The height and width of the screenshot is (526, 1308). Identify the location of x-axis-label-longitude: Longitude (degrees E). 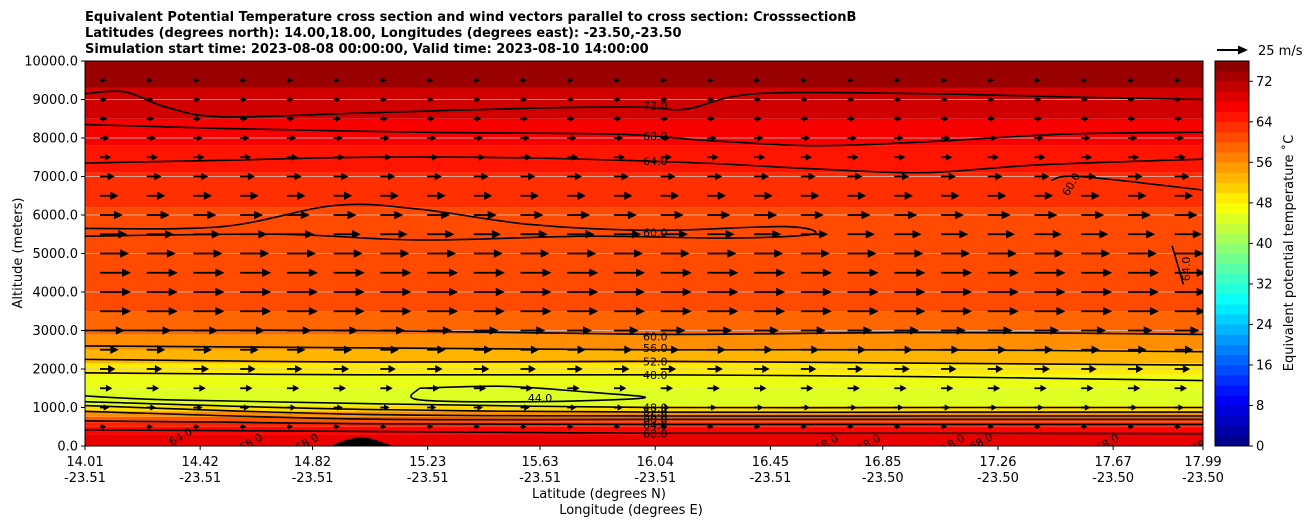
(631, 510).